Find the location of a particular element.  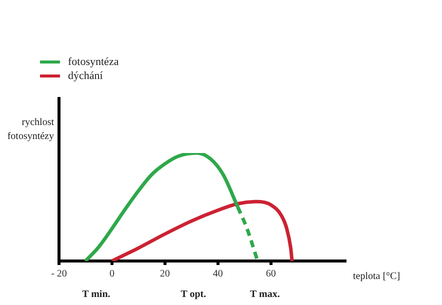

x-tick-label: 20 is located at coordinates (165, 274).